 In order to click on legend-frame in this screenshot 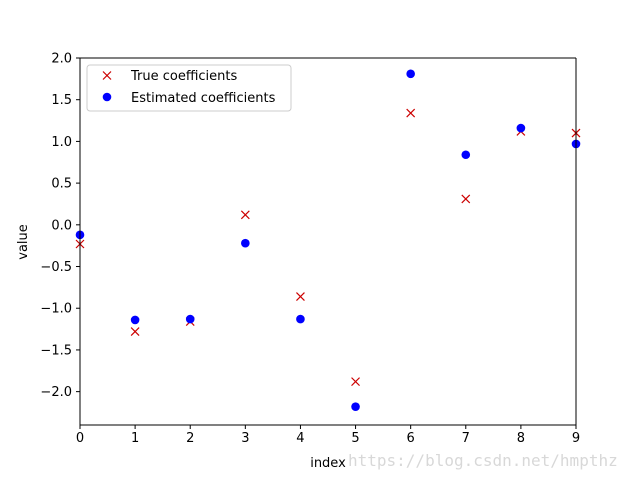, I will do `click(189, 88)`.